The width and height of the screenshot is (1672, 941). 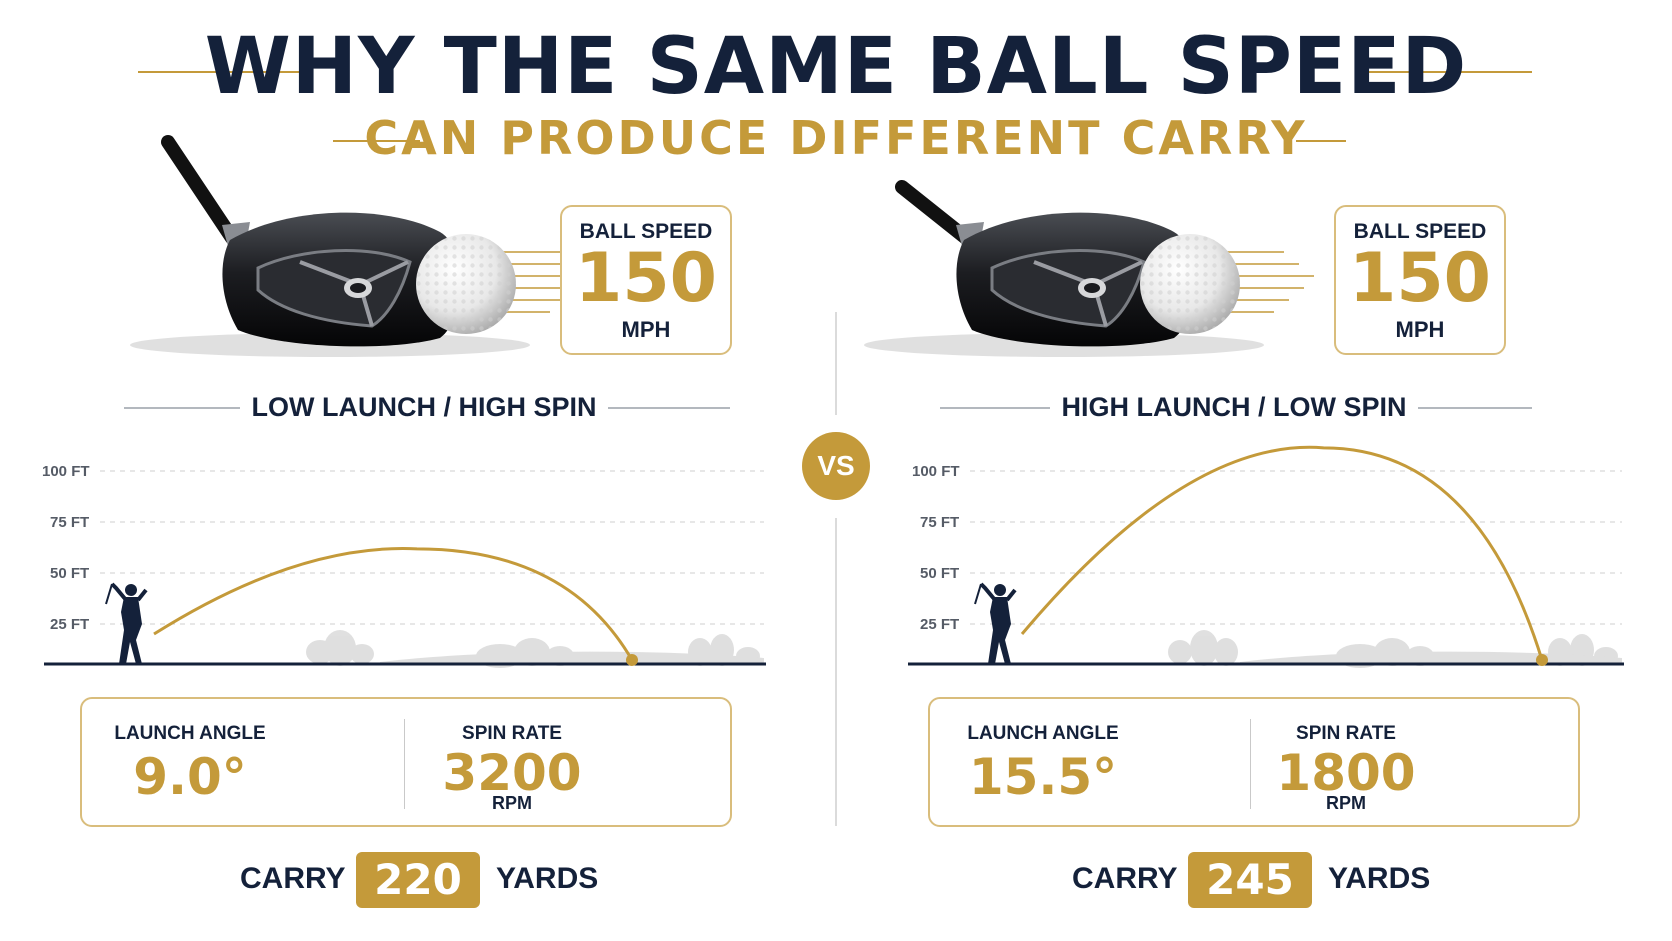 I want to click on grid-left, so click(x=432, y=547).